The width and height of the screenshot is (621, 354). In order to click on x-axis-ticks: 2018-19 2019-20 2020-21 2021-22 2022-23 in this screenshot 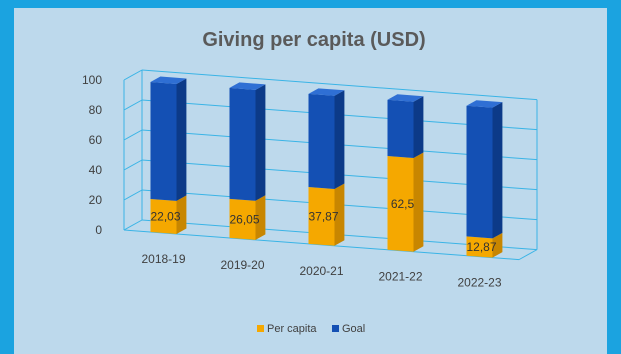, I will do `click(321, 271)`.